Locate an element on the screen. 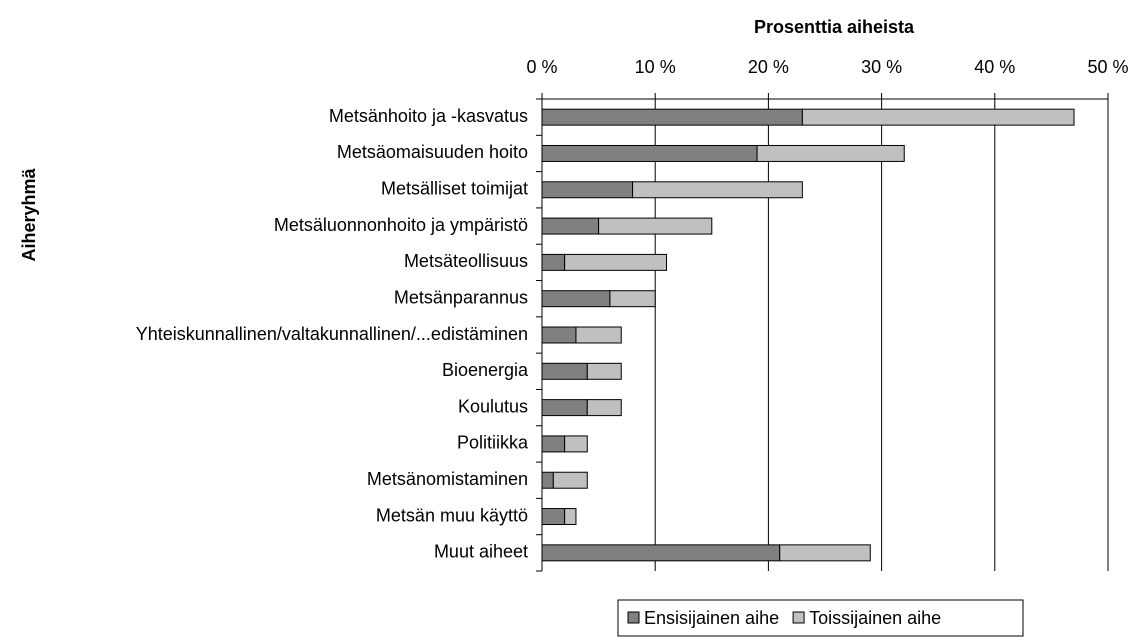  x-tick-label: 10 % is located at coordinates (655, 67).